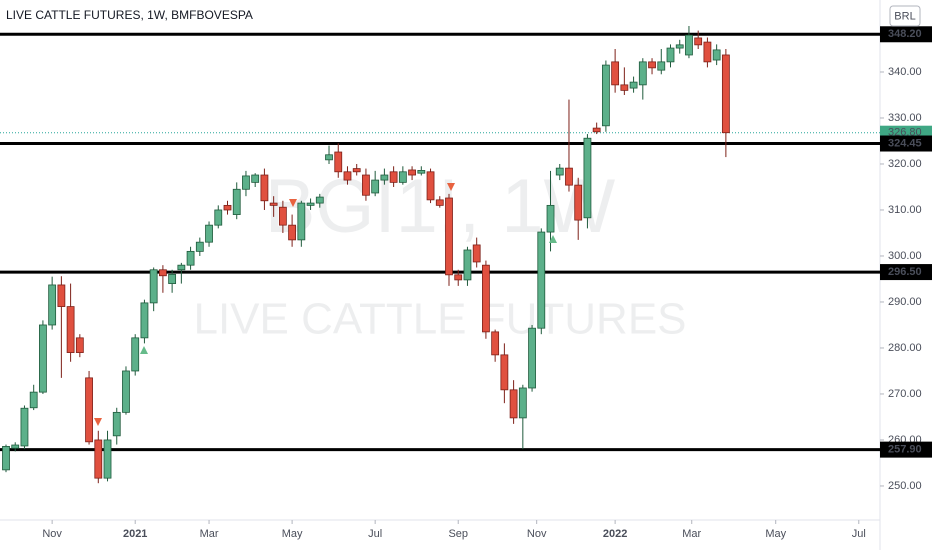  What do you see at coordinates (905, 486) in the screenshot?
I see `y-tick-label: 250.00` at bounding box center [905, 486].